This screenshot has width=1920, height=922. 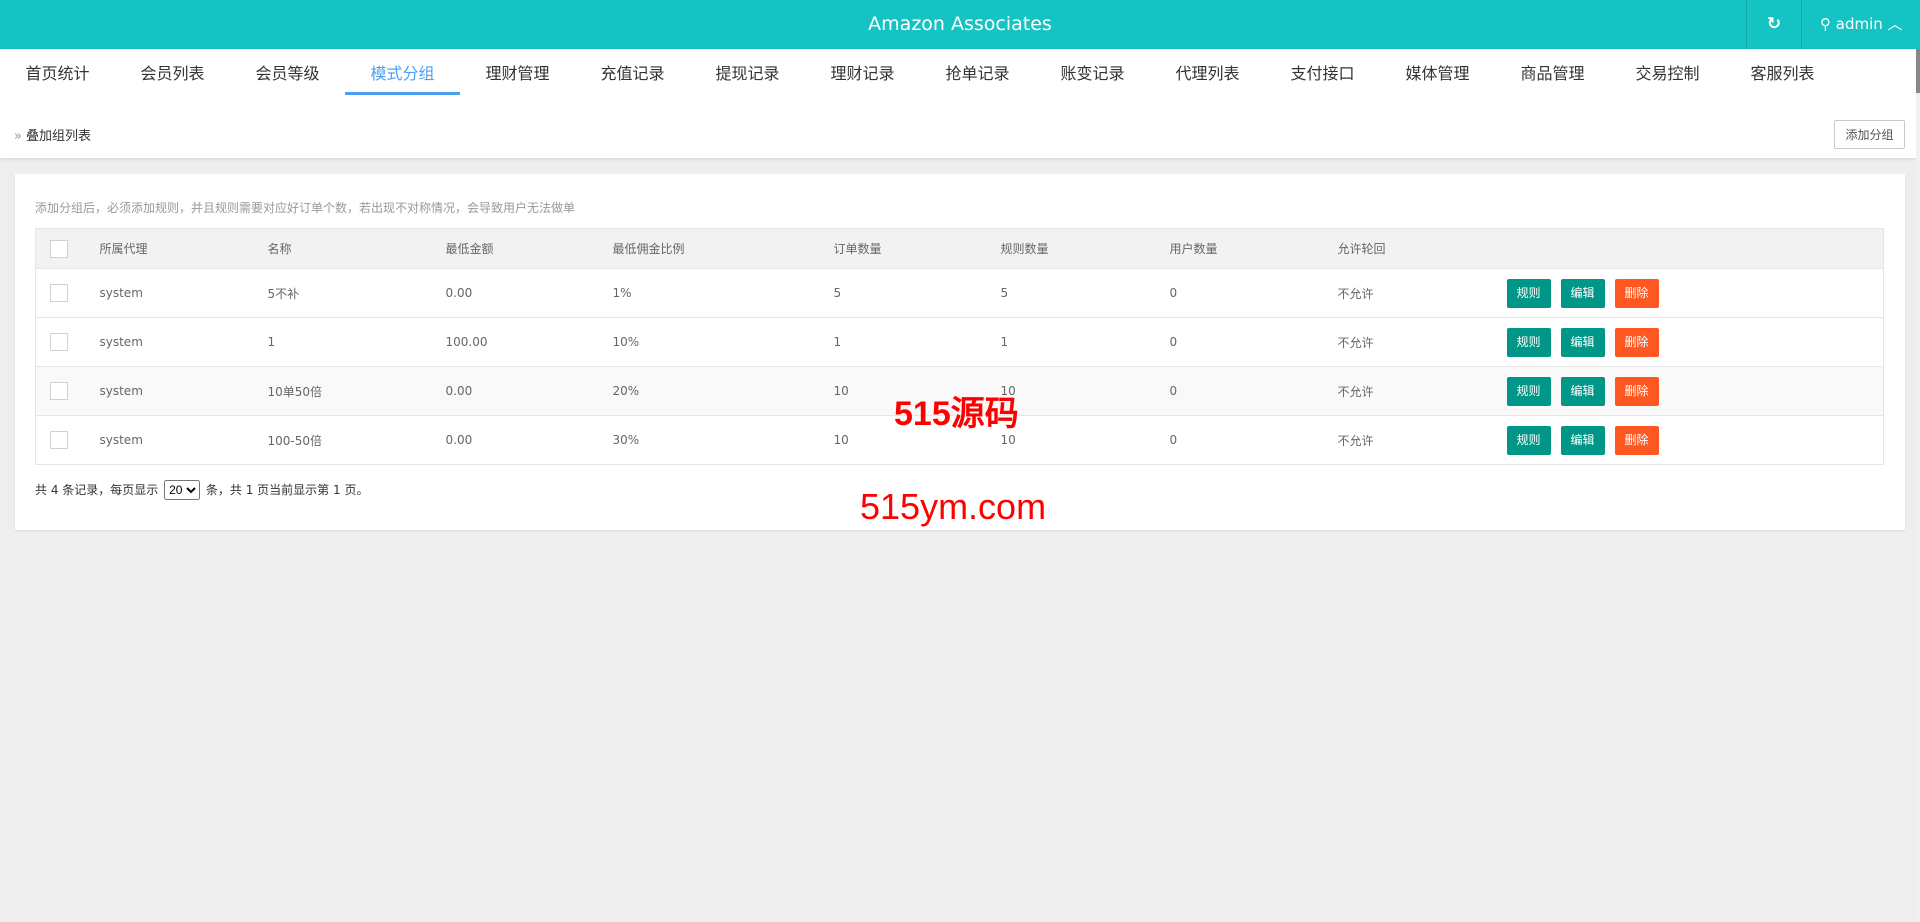 What do you see at coordinates (723, 293) in the screenshot?
I see `table-cell: 1%` at bounding box center [723, 293].